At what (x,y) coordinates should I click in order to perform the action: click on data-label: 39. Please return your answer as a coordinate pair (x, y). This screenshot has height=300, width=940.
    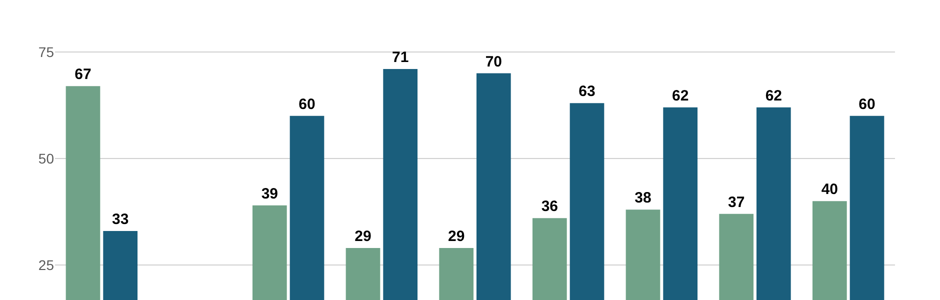
    Looking at the image, I should click on (269, 193).